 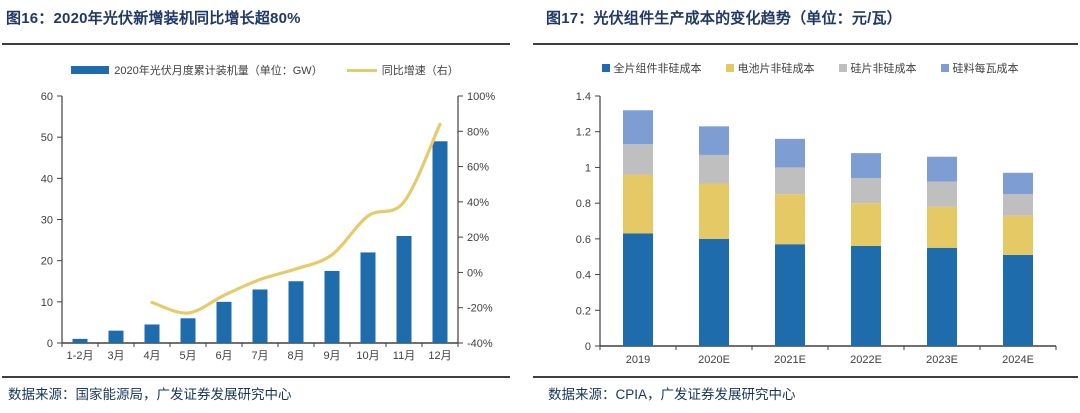 I want to click on figure17-legend: 全片组件非硅成本 电池片非硅成本 硅片非硅成本 硅料每瓦成本, so click(x=810, y=68).